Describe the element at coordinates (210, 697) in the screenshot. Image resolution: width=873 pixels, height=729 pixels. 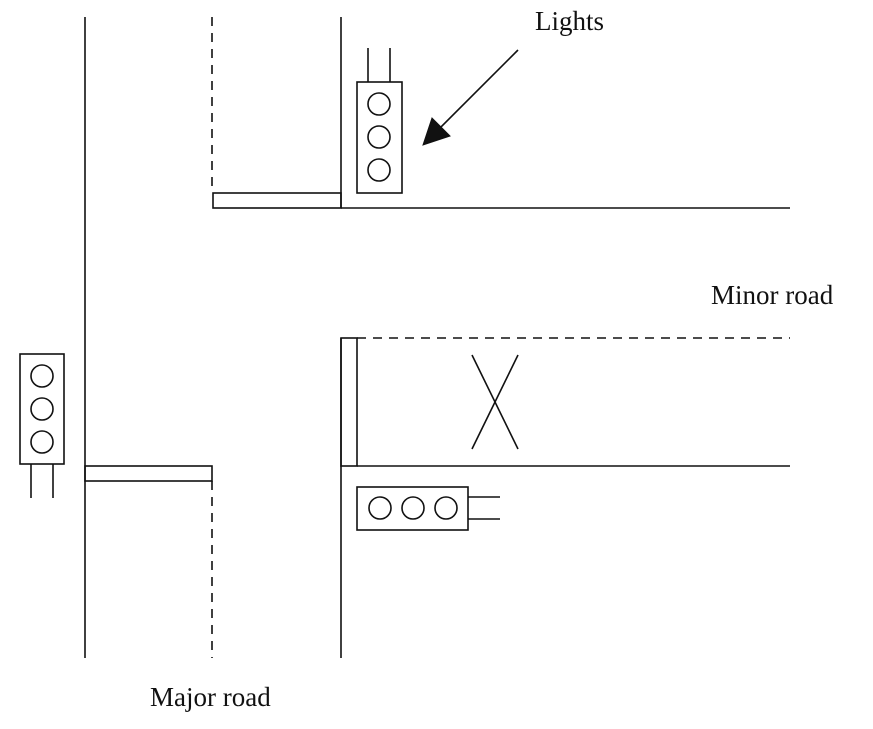
I see `major-road-label: Major road` at that location.